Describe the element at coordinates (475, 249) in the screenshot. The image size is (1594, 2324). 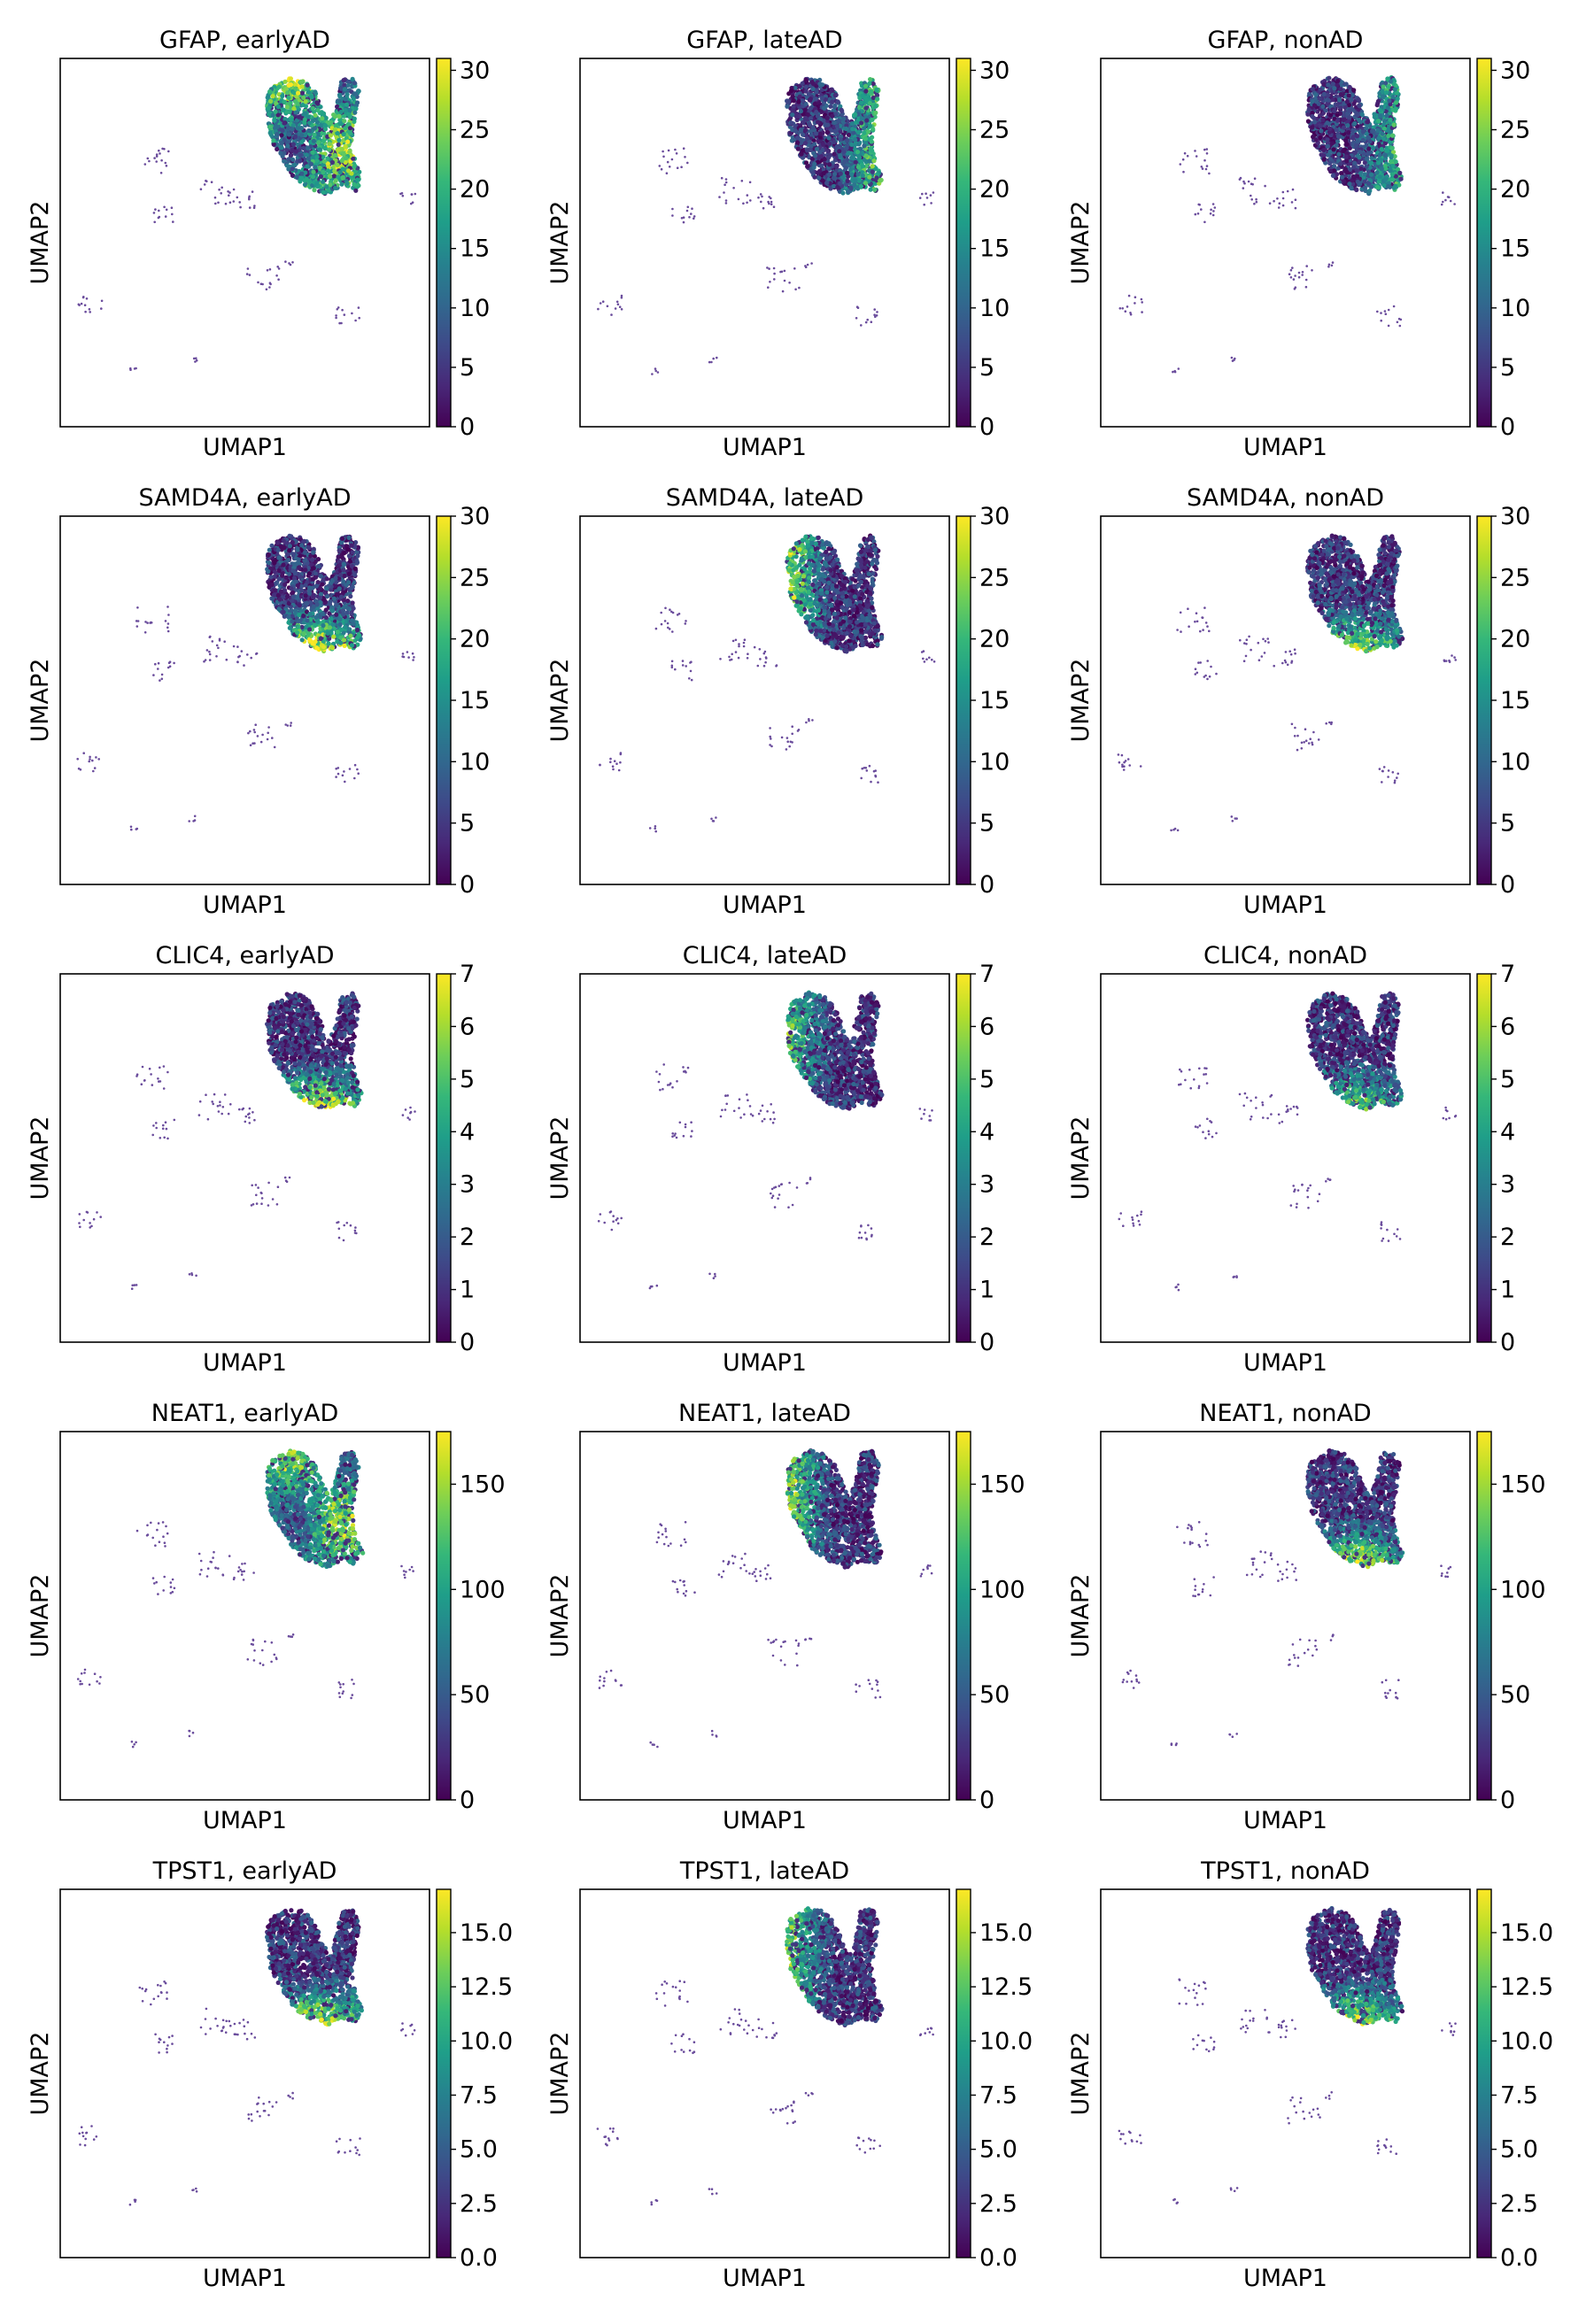
I see `colorbar-tick-label: 15` at that location.